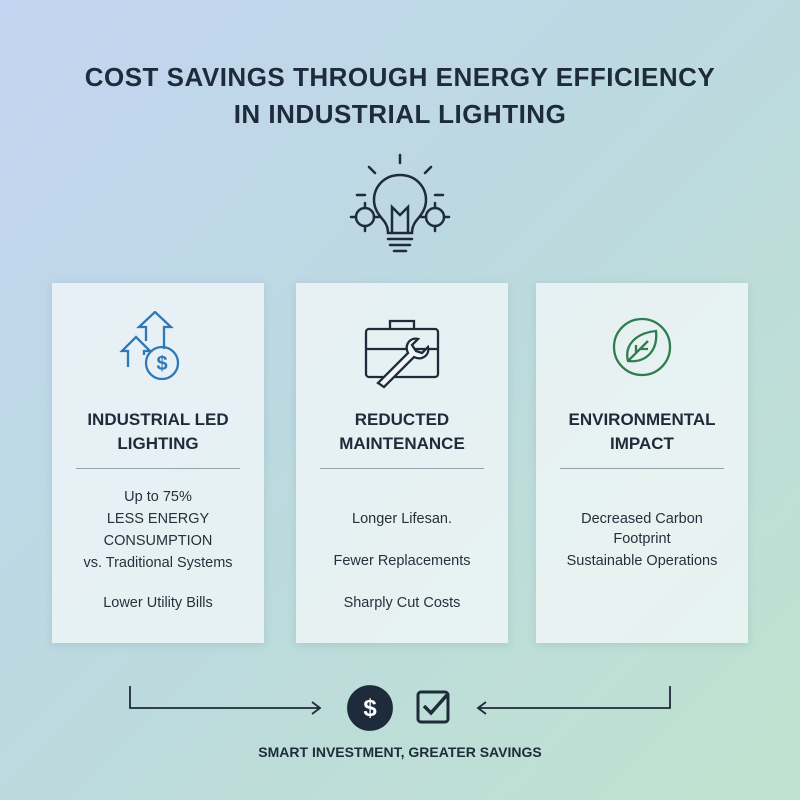  Describe the element at coordinates (400, 708) in the screenshot. I see `footer-graphic: $` at that location.